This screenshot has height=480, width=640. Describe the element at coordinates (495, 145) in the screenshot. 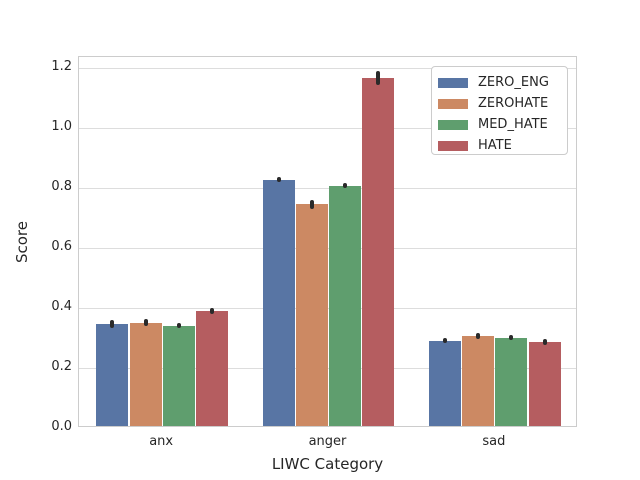

I see `legend-label: HATE` at that location.